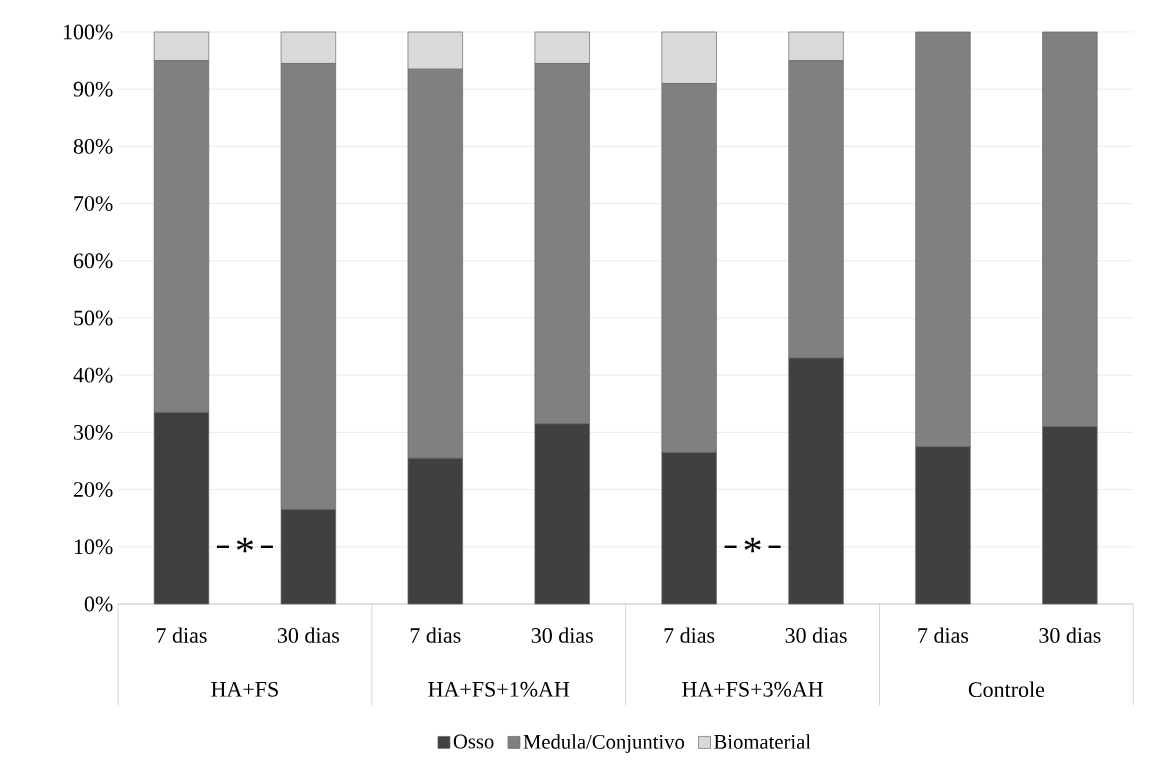 The image size is (1151, 769). What do you see at coordinates (93, 432) in the screenshot?
I see `y-tick-label: 30%` at bounding box center [93, 432].